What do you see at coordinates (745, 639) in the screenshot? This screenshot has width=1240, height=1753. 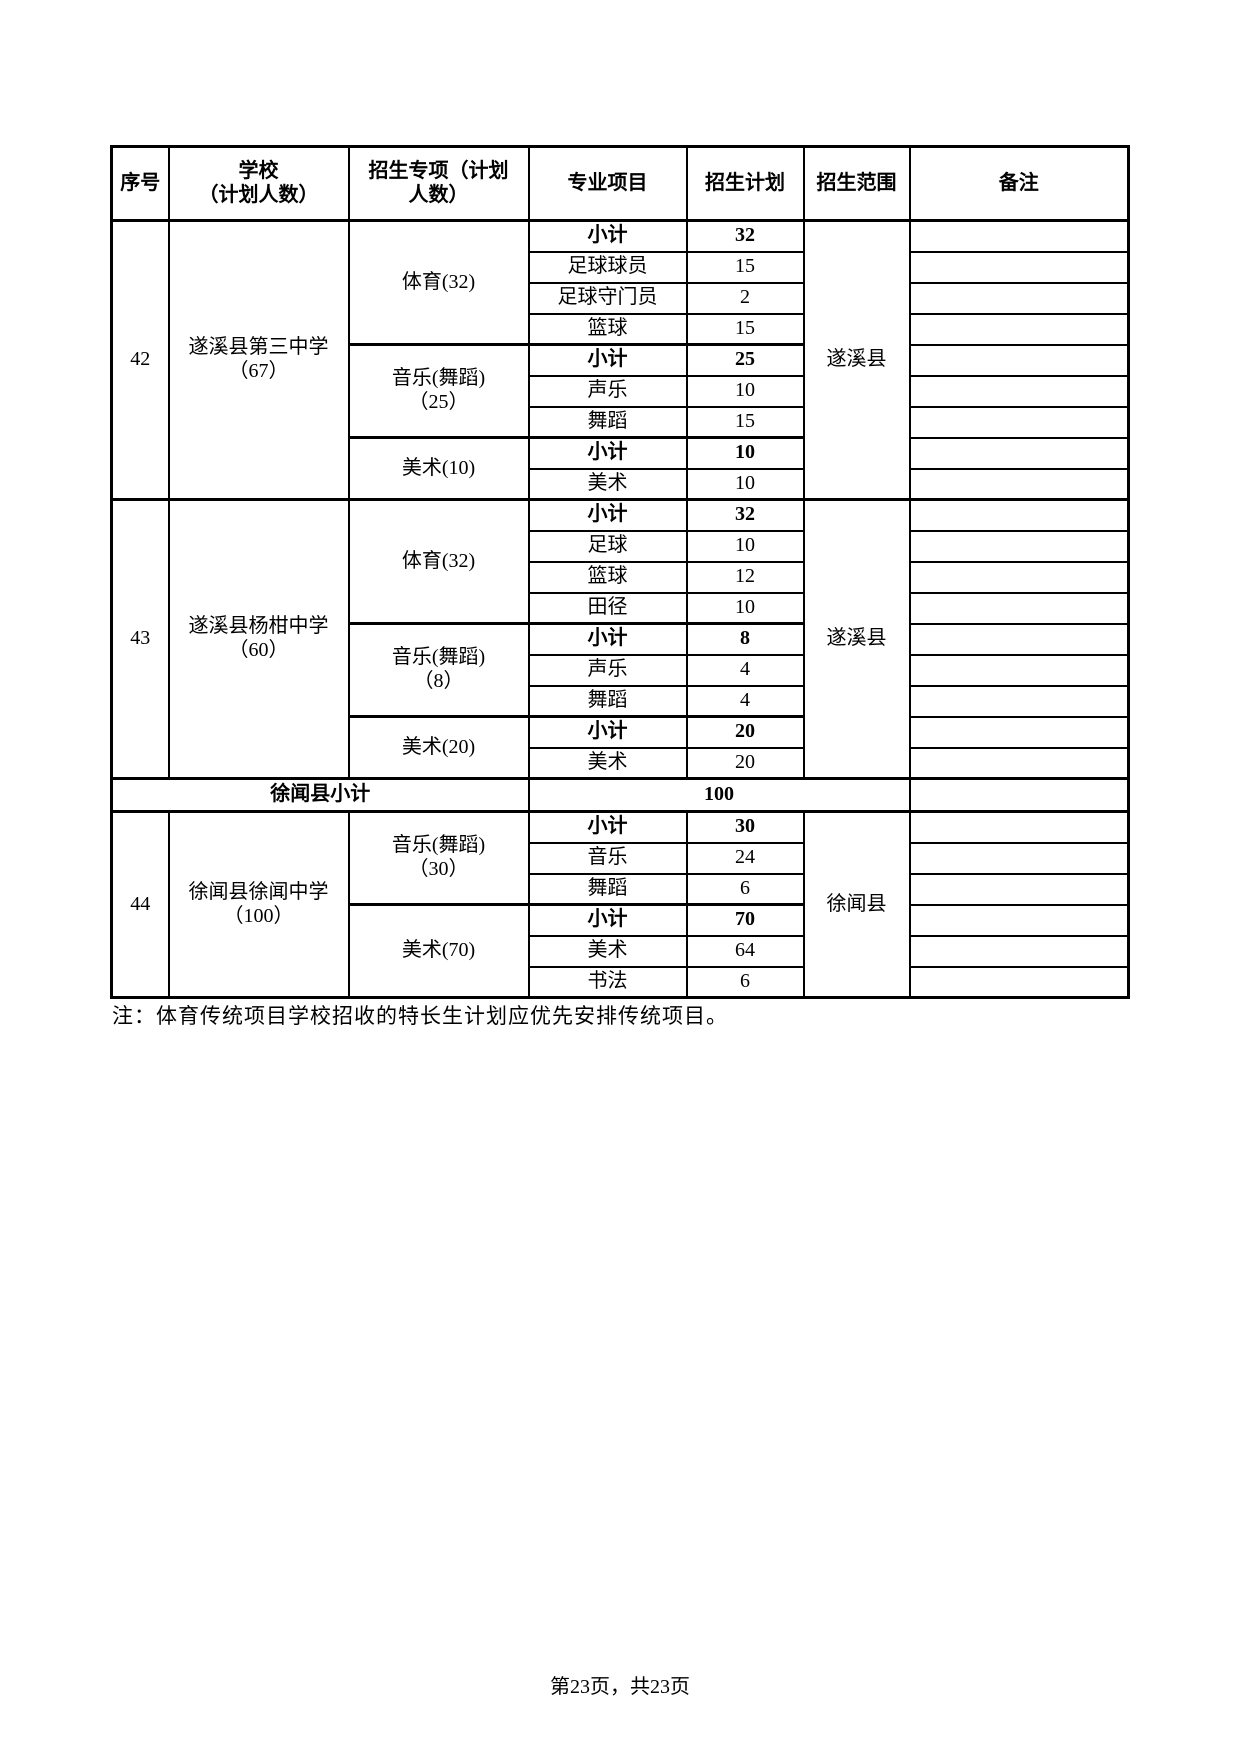 I see `plan-cell: 8` at bounding box center [745, 639].